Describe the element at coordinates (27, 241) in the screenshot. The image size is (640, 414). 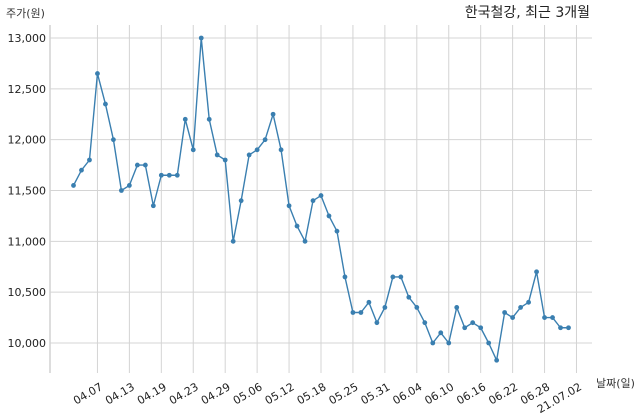
I see `y-tick-label: 11,000` at that location.